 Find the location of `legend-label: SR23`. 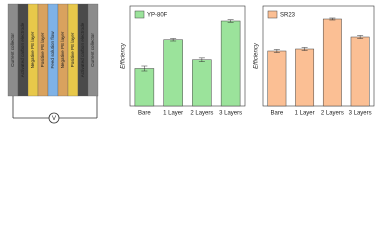

legend-label: SR23 is located at coordinates (288, 15).